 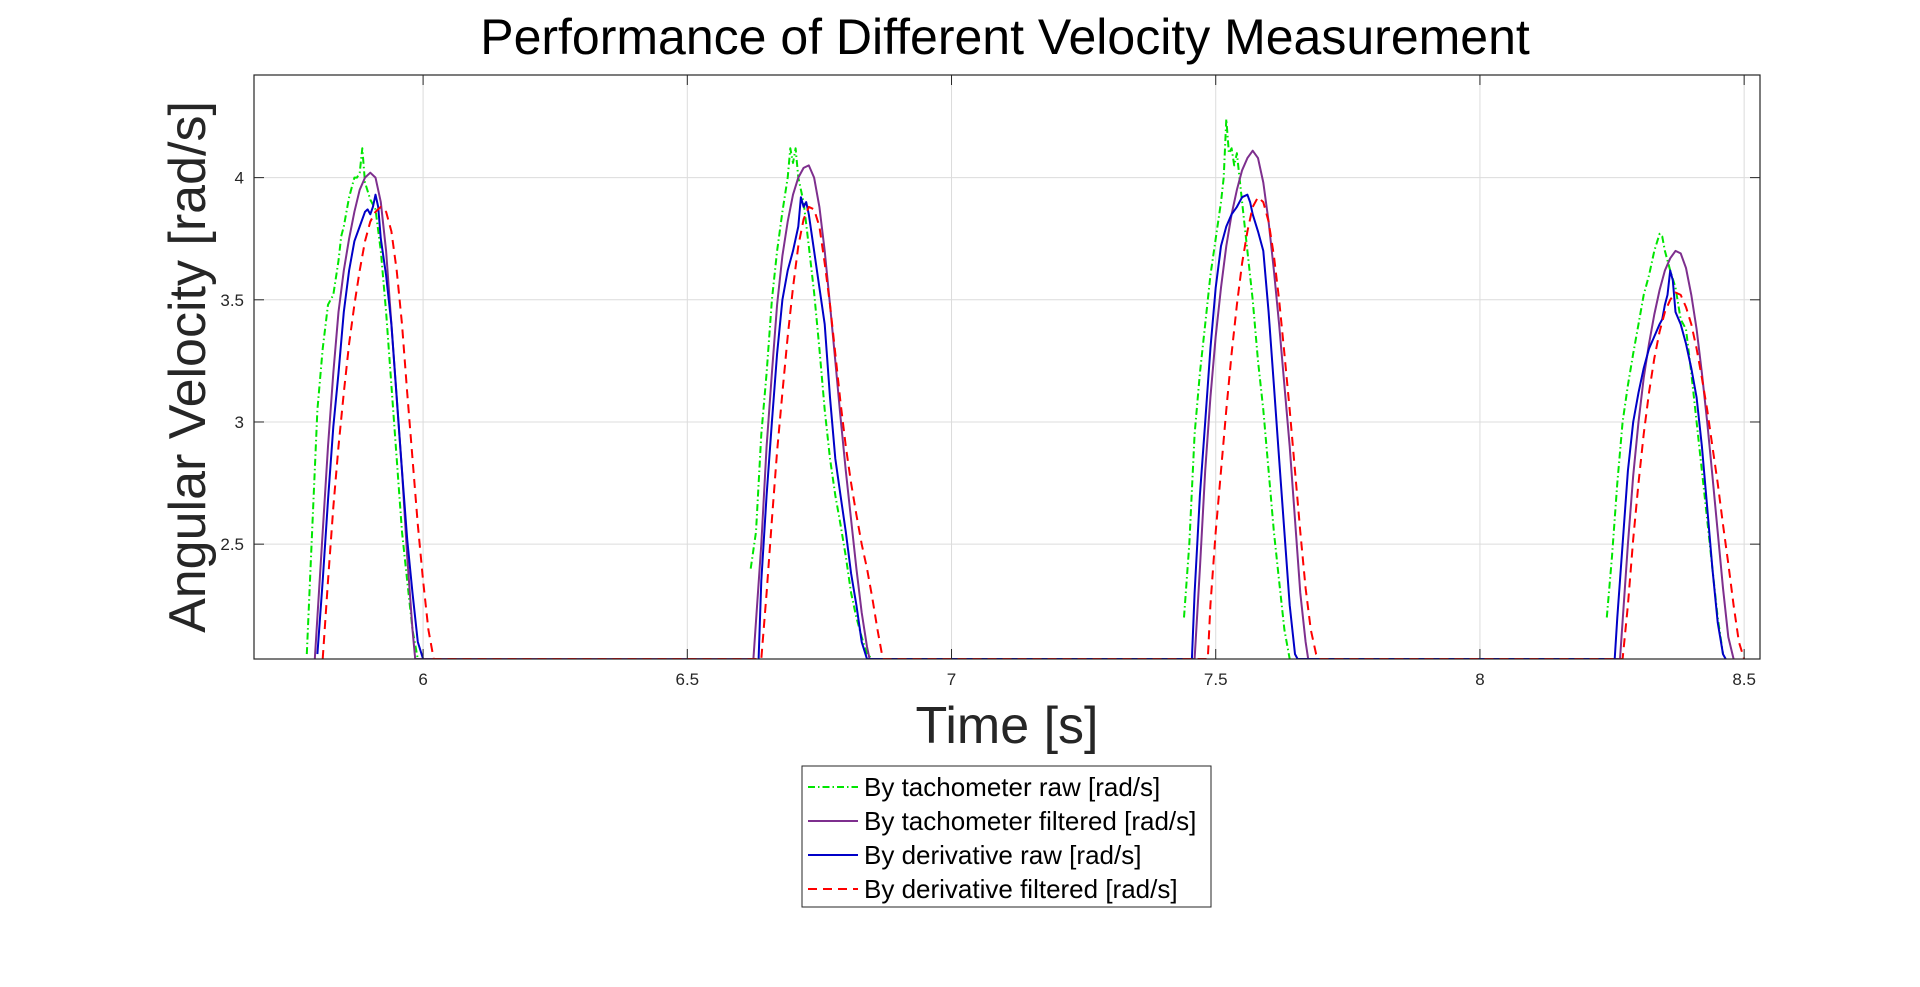 I want to click on legend-label-2: By tachometer filtered [rad/s], so click(x=1030, y=821).